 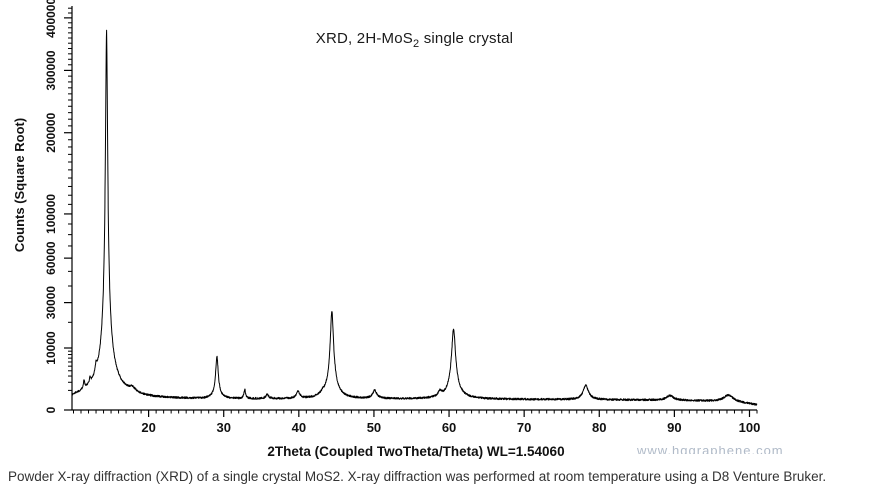 What do you see at coordinates (750, 427) in the screenshot?
I see `x-tick-label: 100` at bounding box center [750, 427].